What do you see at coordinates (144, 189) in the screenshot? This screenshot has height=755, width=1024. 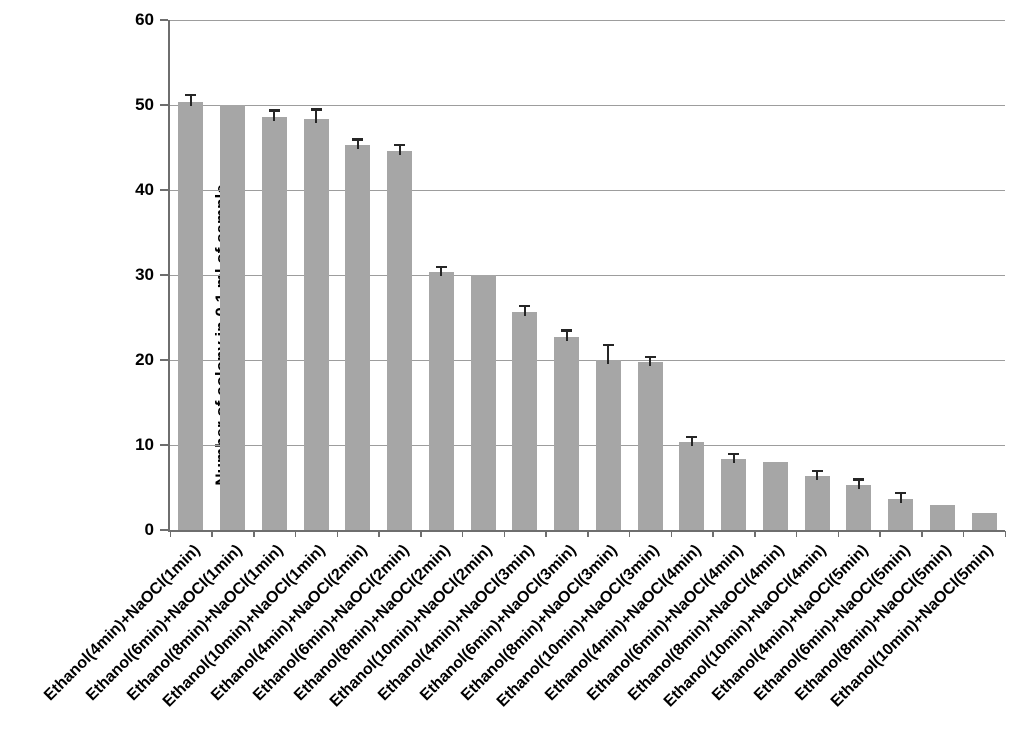 I see `y-tick-label-40: 40` at bounding box center [144, 189].